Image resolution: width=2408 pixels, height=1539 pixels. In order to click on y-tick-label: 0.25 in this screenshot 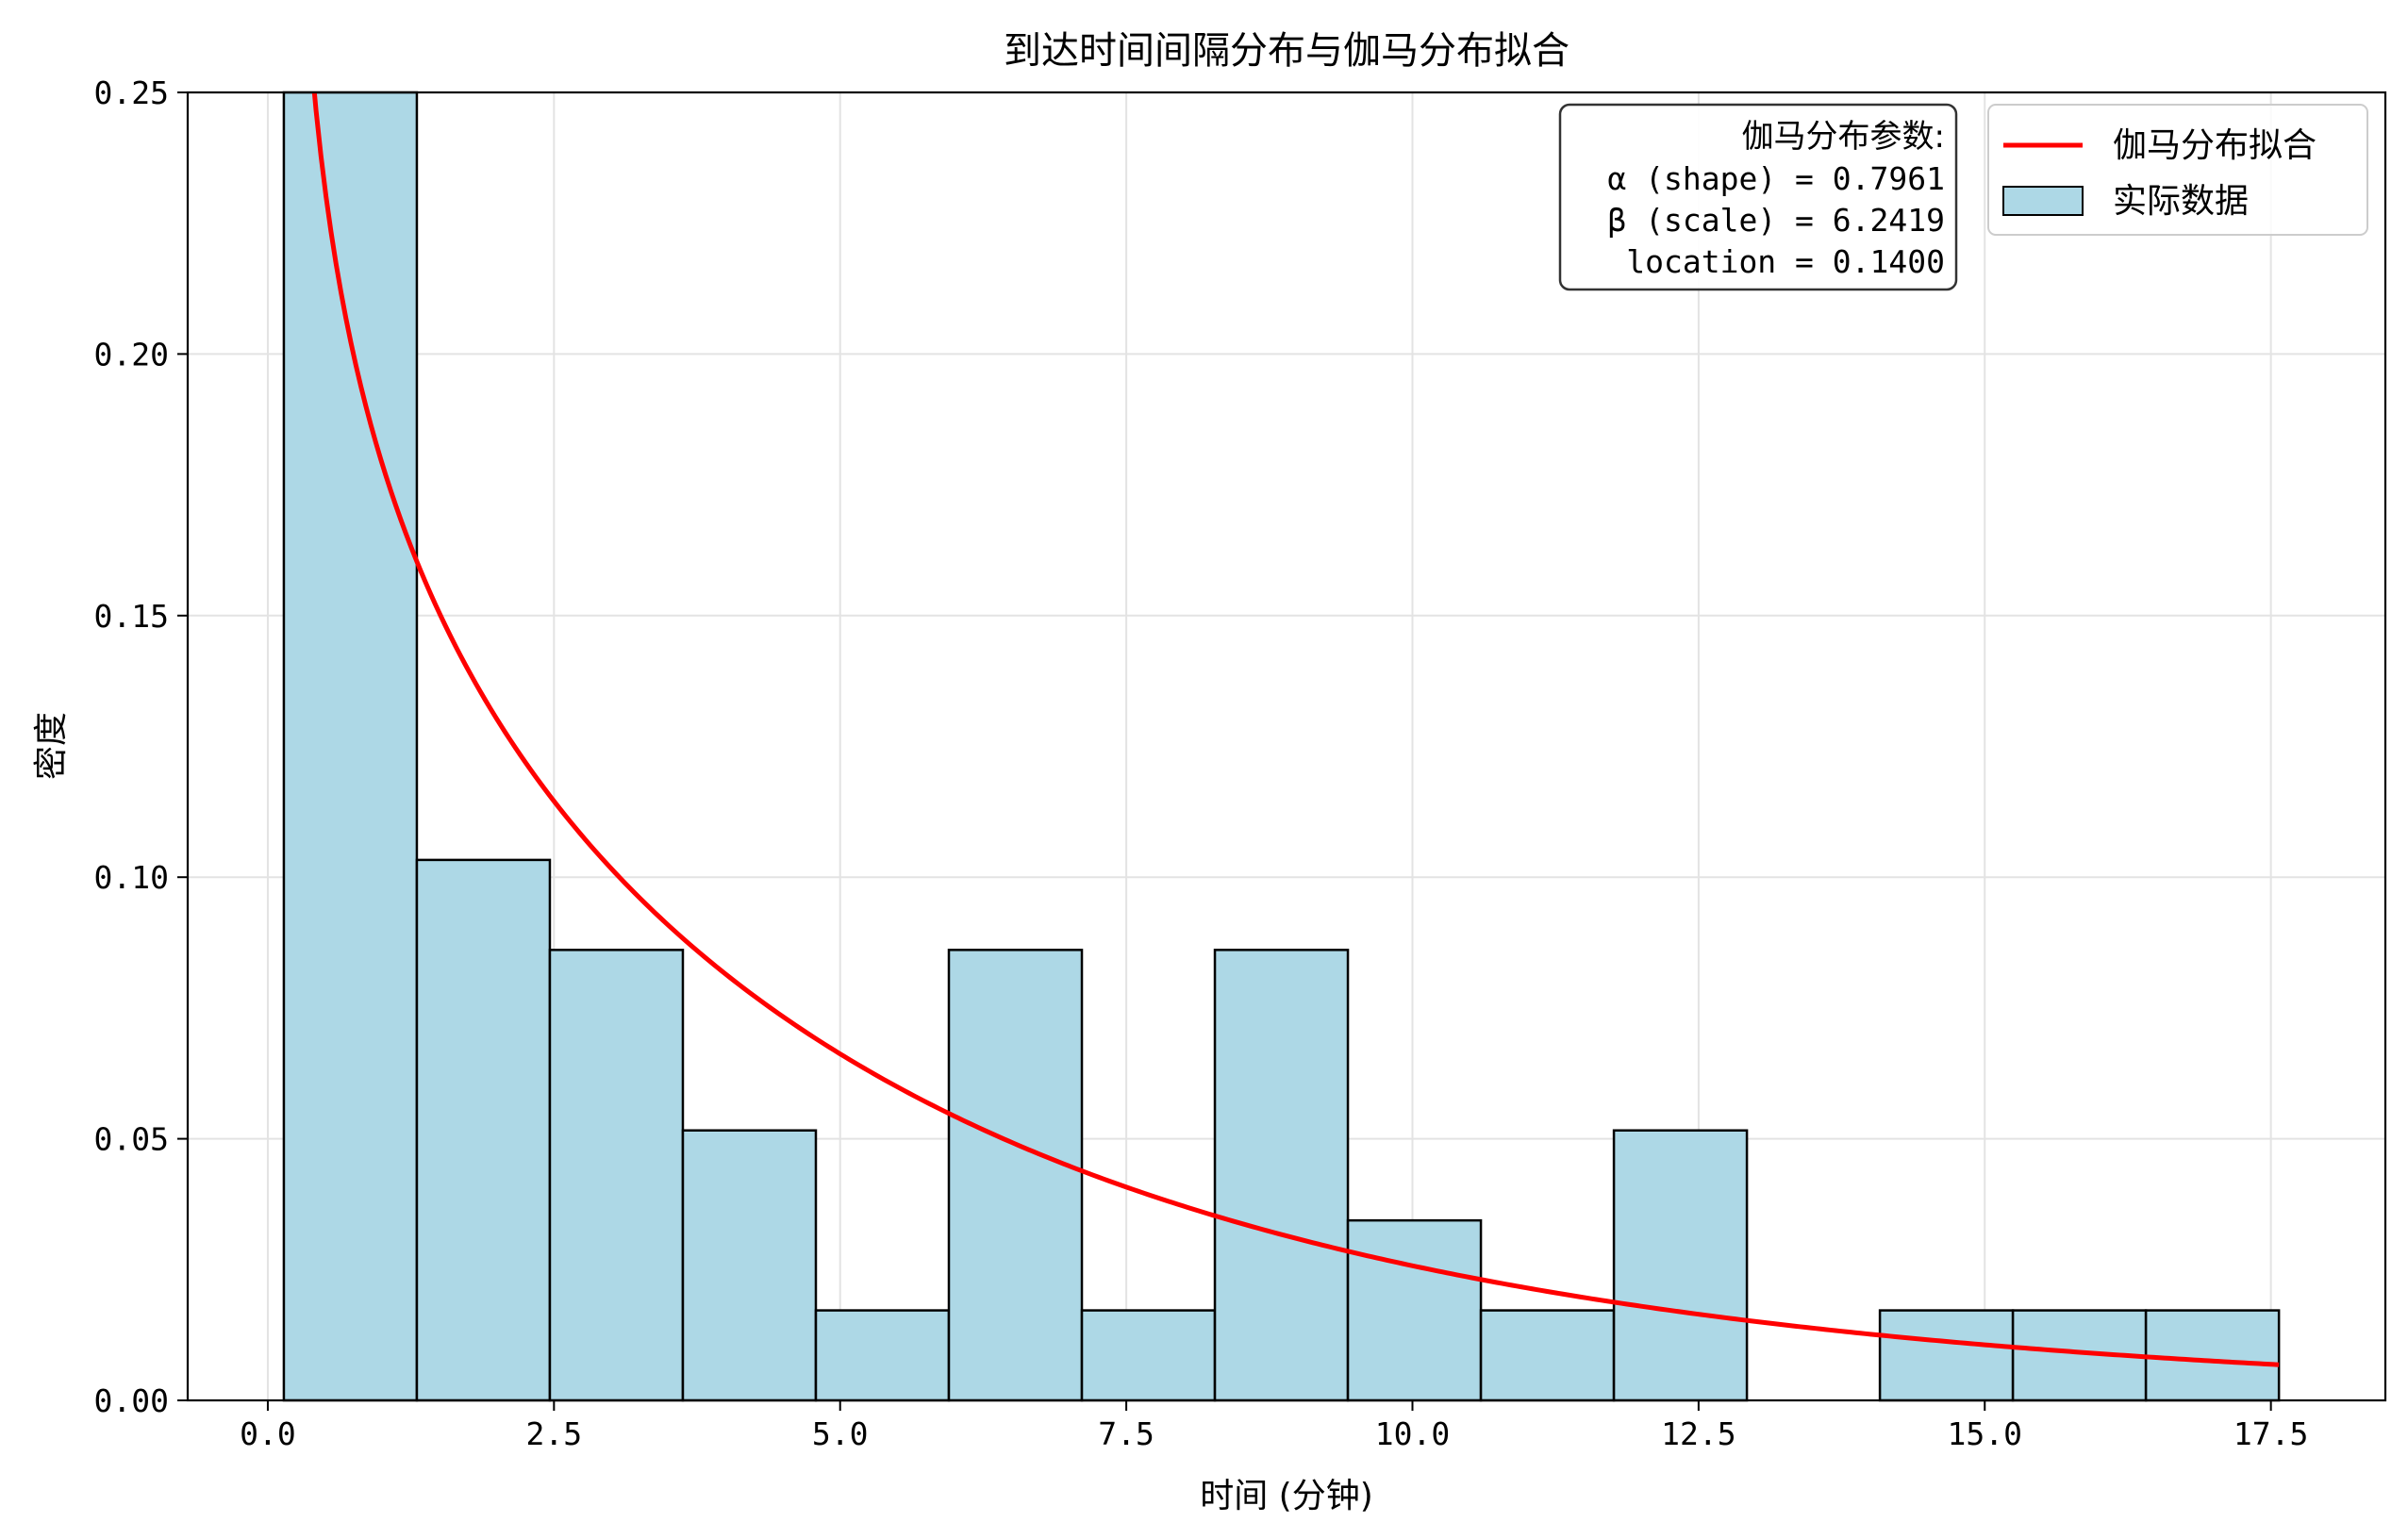, I will do `click(131, 92)`.